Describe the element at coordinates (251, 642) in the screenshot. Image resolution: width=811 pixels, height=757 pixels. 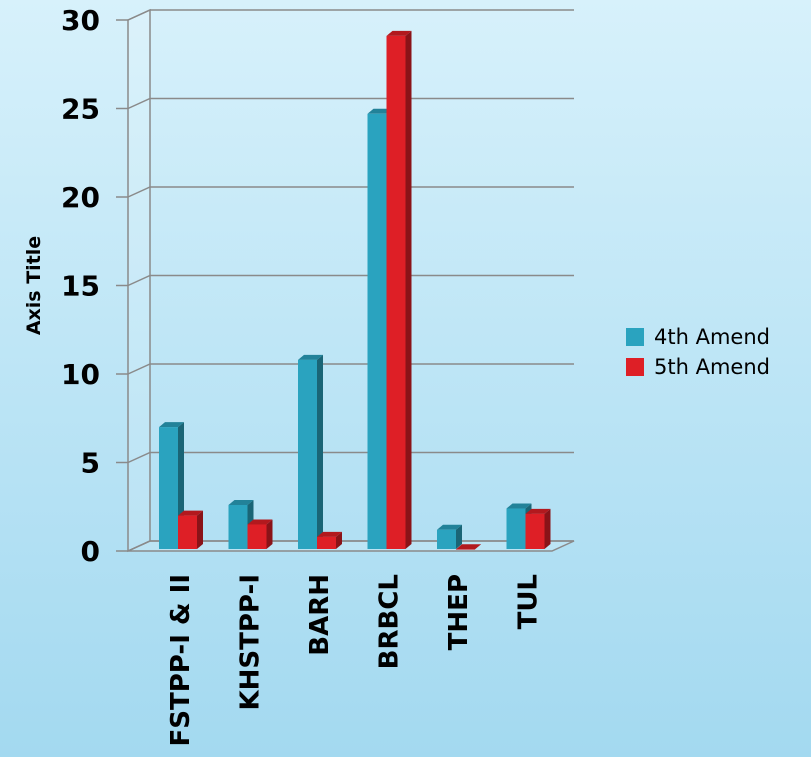
I see `x-category-label: KHSTPP-I` at that location.